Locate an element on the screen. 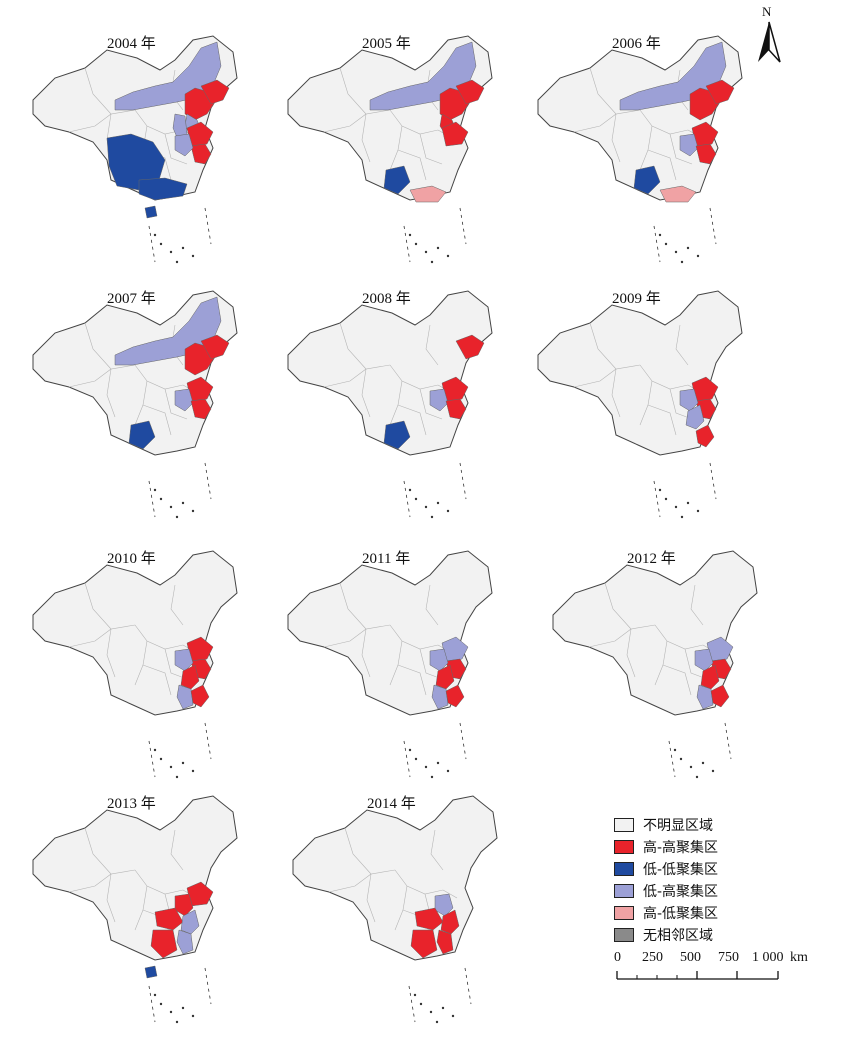 This screenshot has width=849, height=1044. legend-item-high-low: 高-低聚集区 is located at coordinates (666, 913).